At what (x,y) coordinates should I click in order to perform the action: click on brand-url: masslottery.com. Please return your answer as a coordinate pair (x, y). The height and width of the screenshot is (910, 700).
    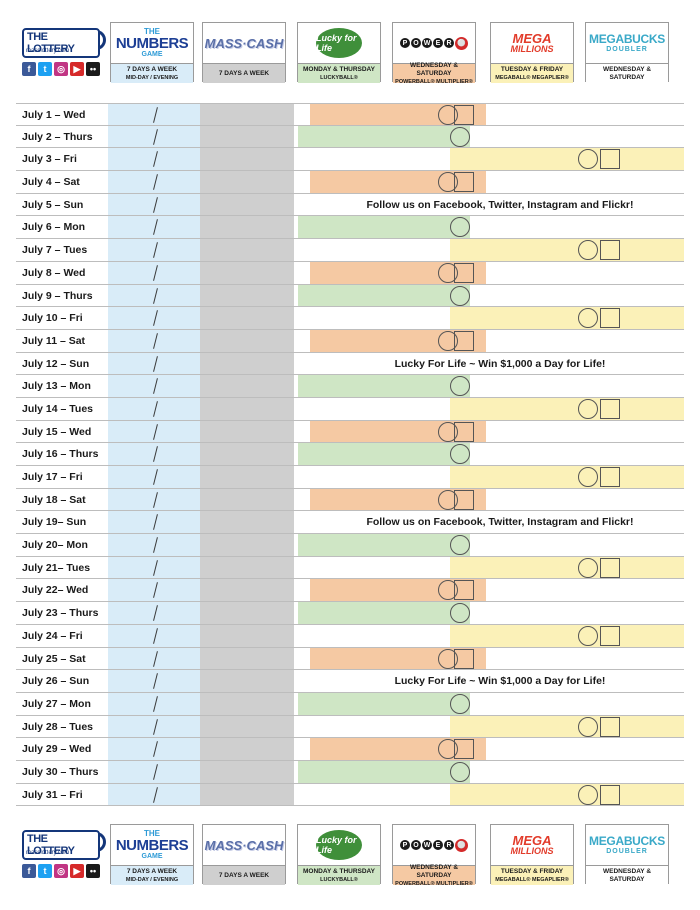
    Looking at the image, I should click on (48, 51).